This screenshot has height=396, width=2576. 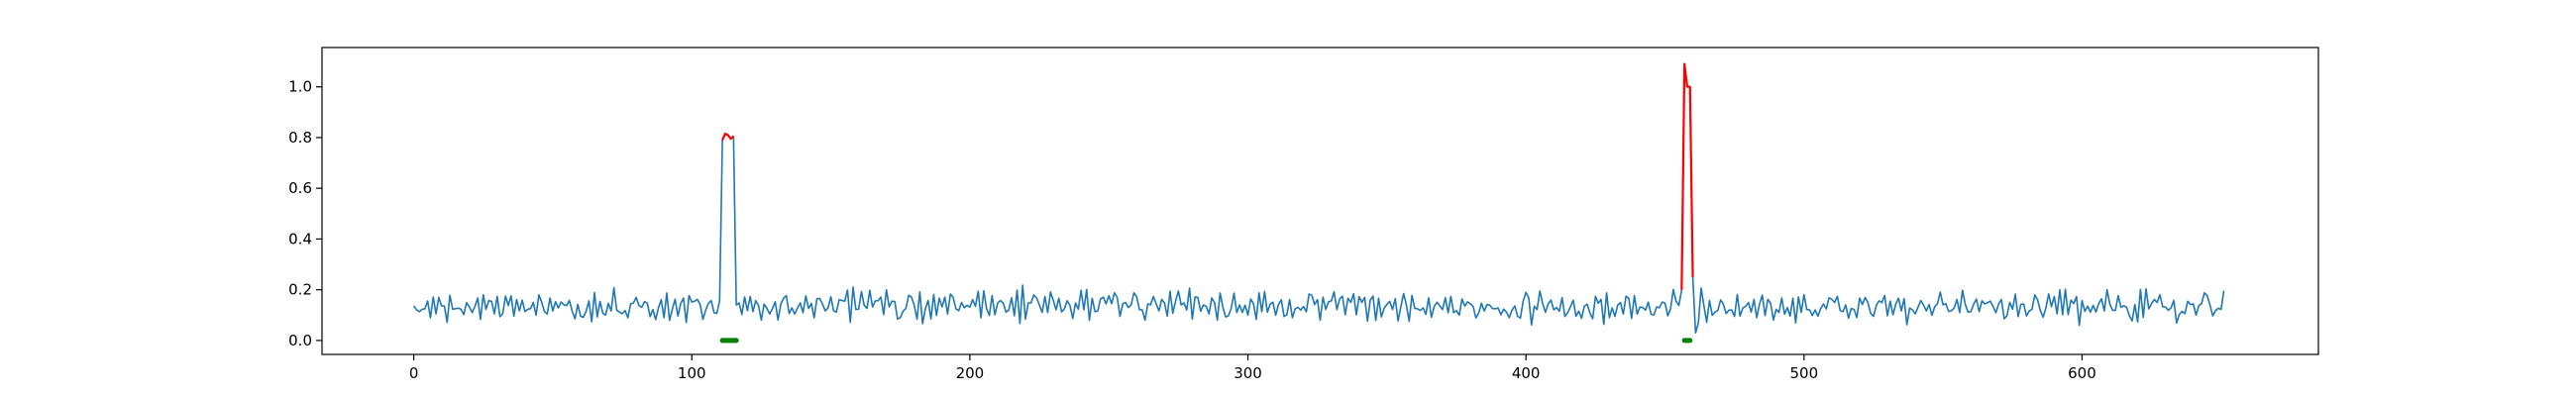 I want to click on y-tick-label: 0.0, so click(x=300, y=340).